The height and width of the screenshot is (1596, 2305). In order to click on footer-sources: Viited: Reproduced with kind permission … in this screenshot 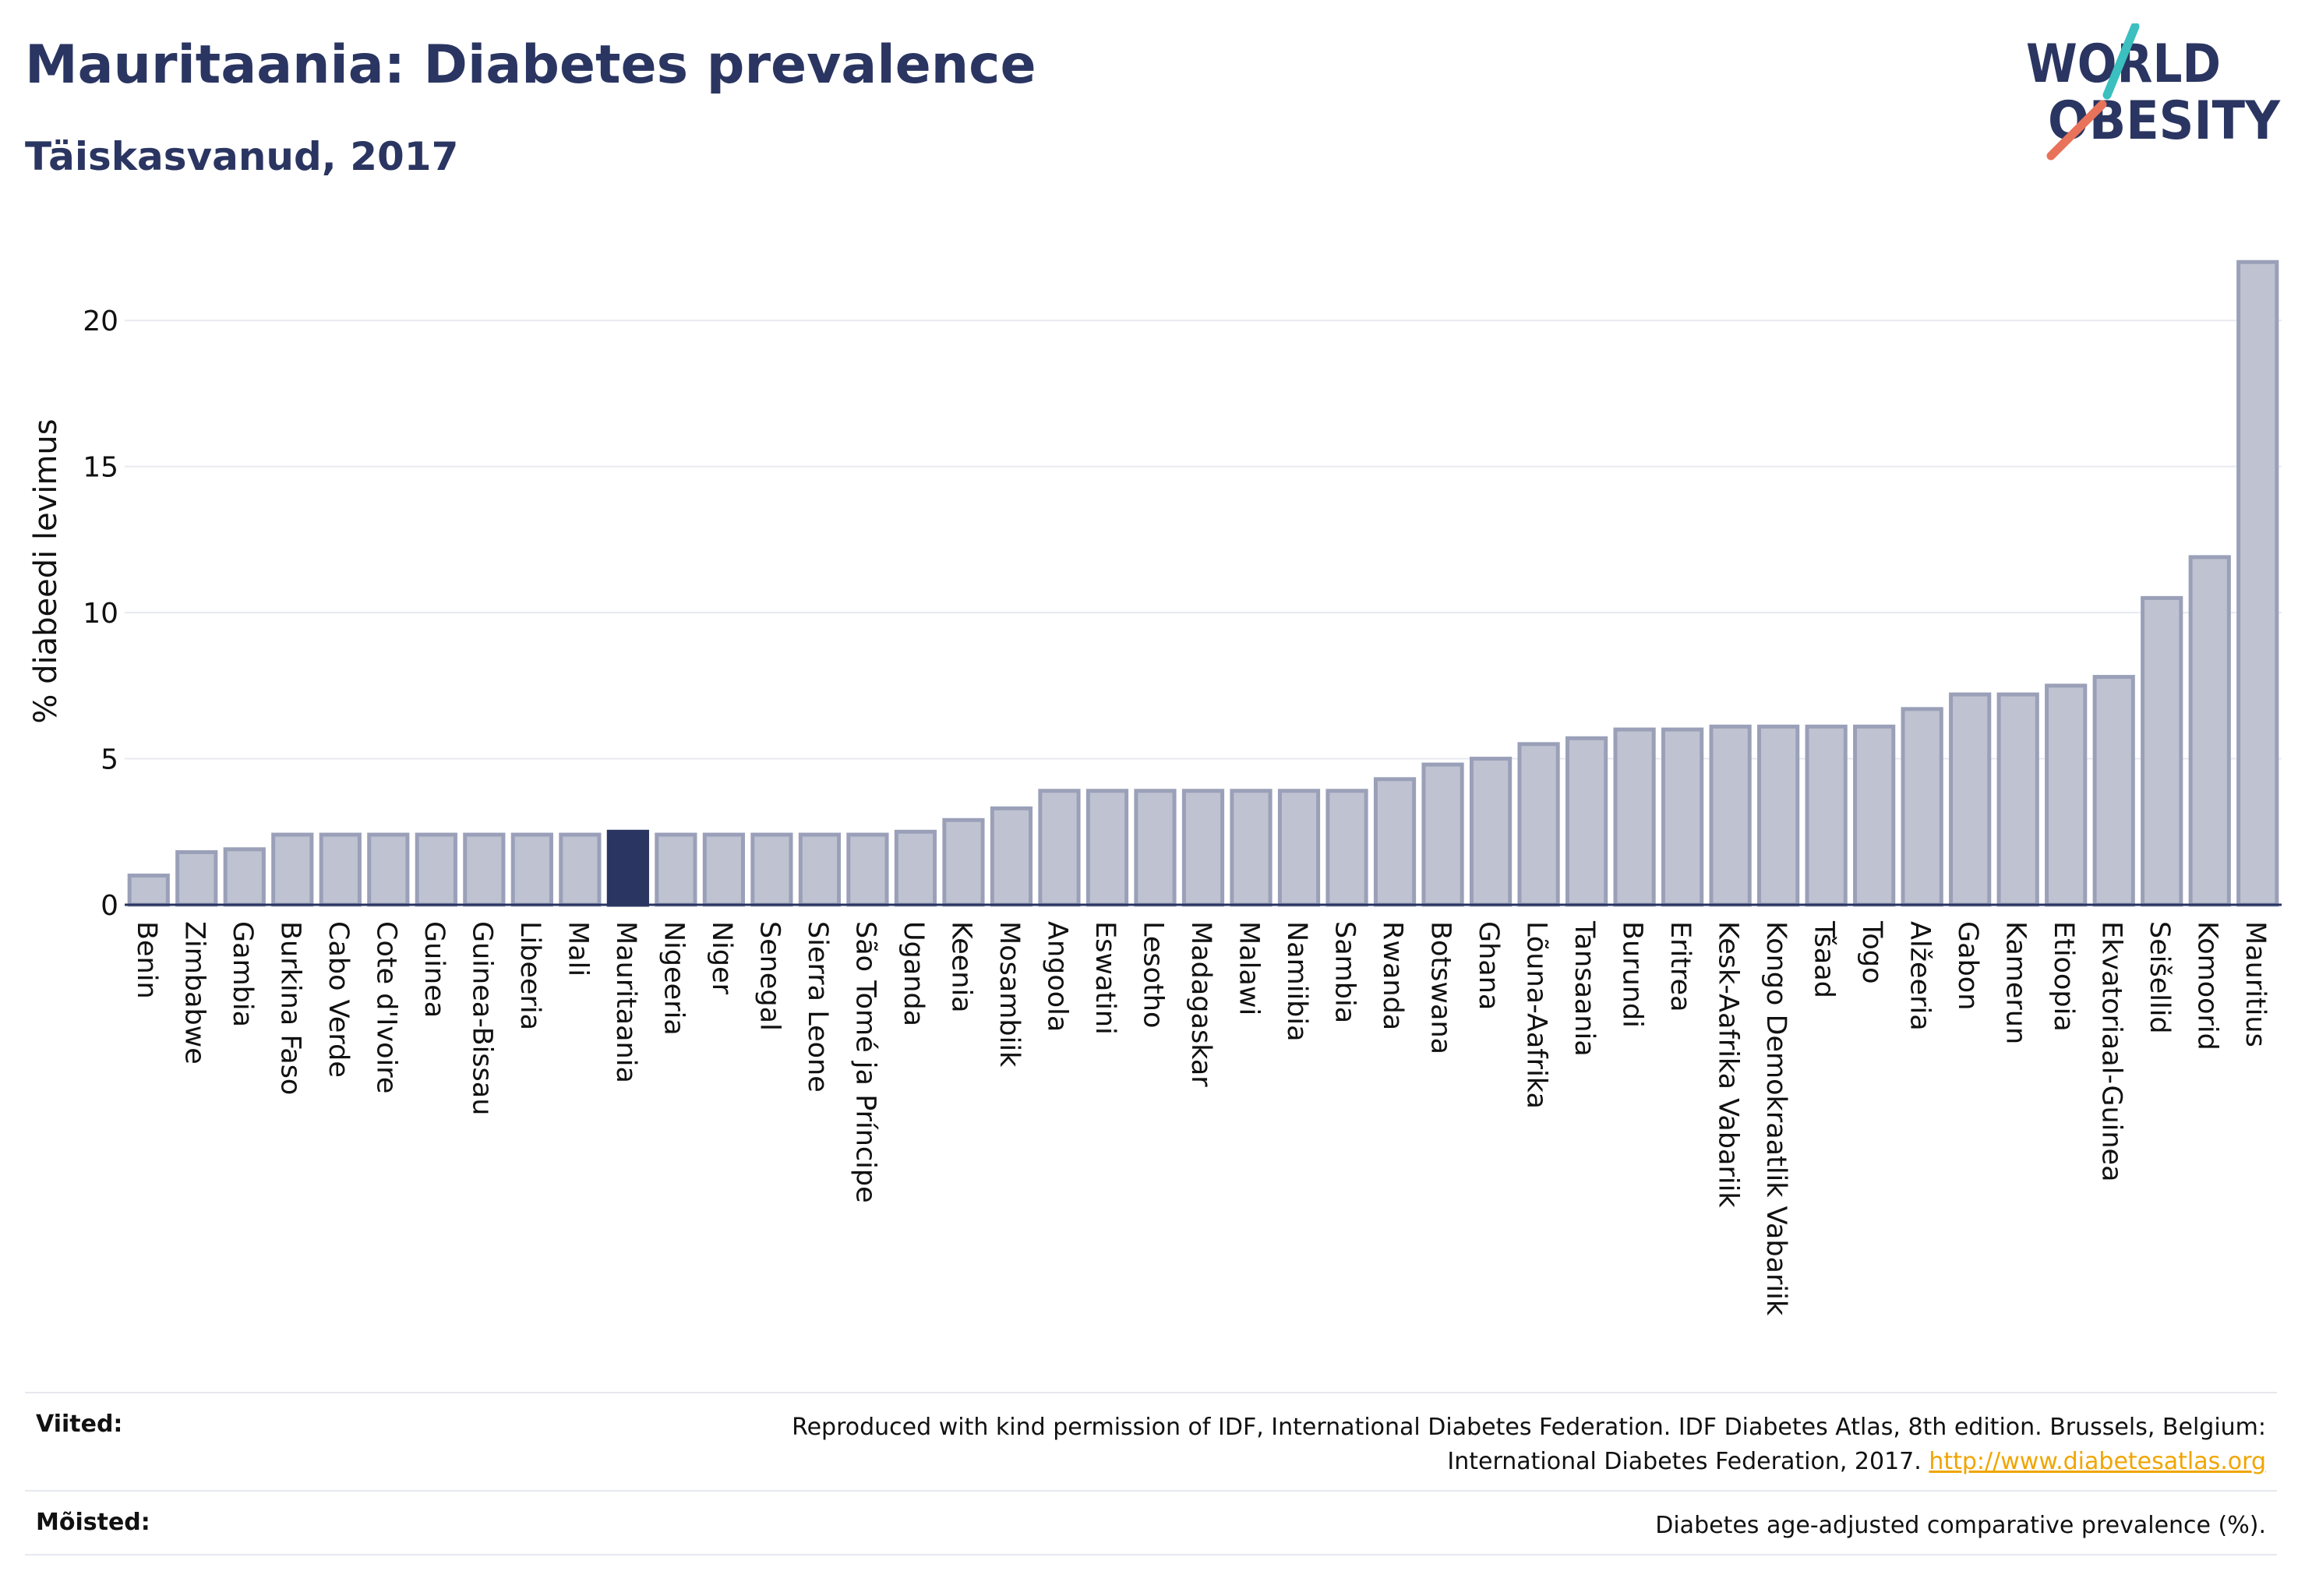, I will do `click(1151, 1449)`.